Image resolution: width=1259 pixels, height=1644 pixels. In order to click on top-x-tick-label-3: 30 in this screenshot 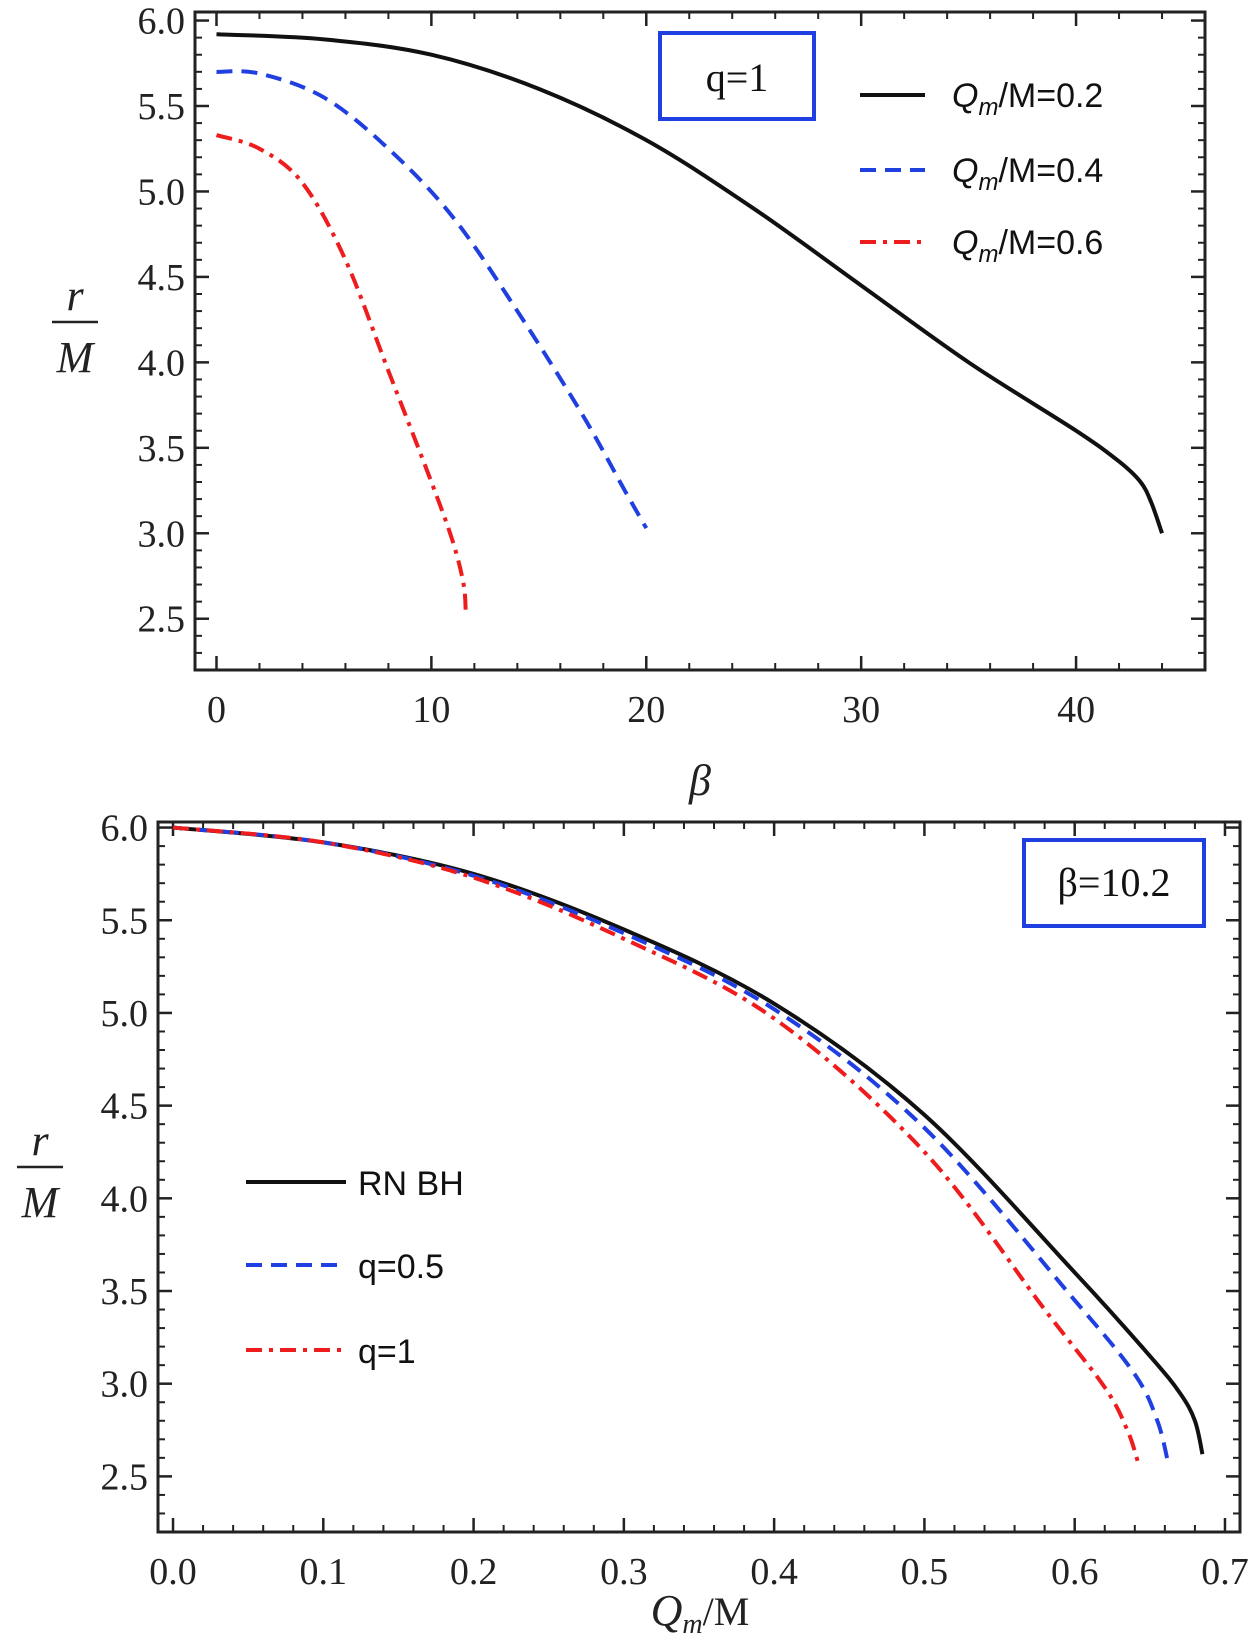, I will do `click(861, 710)`.